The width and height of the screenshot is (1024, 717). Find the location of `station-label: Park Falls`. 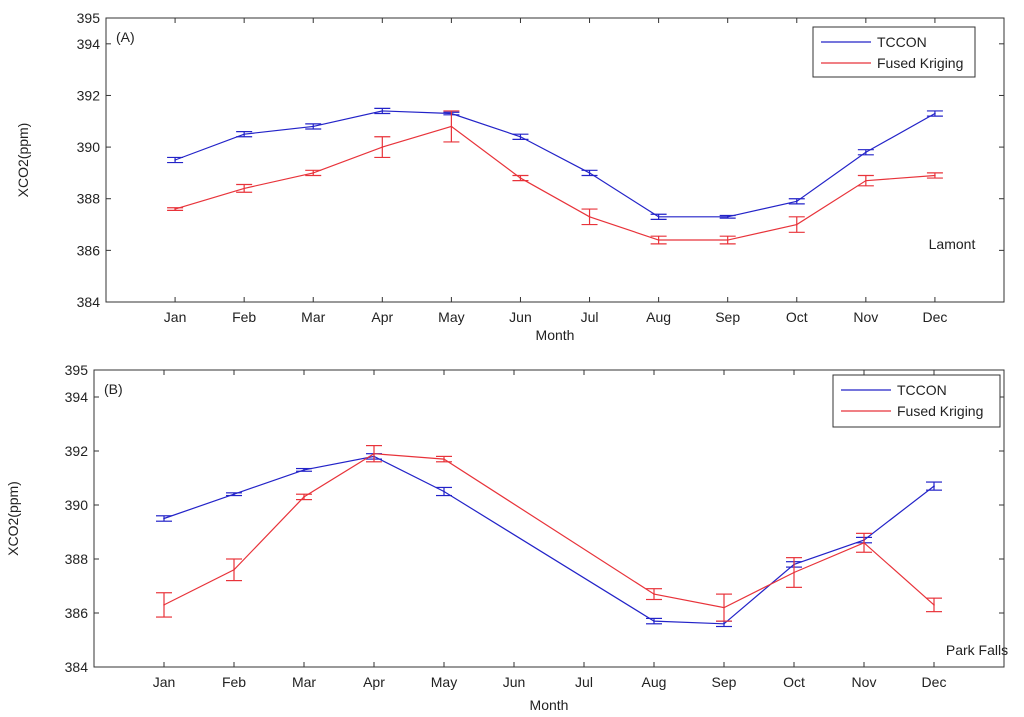

station-label: Park Falls is located at coordinates (977, 650).